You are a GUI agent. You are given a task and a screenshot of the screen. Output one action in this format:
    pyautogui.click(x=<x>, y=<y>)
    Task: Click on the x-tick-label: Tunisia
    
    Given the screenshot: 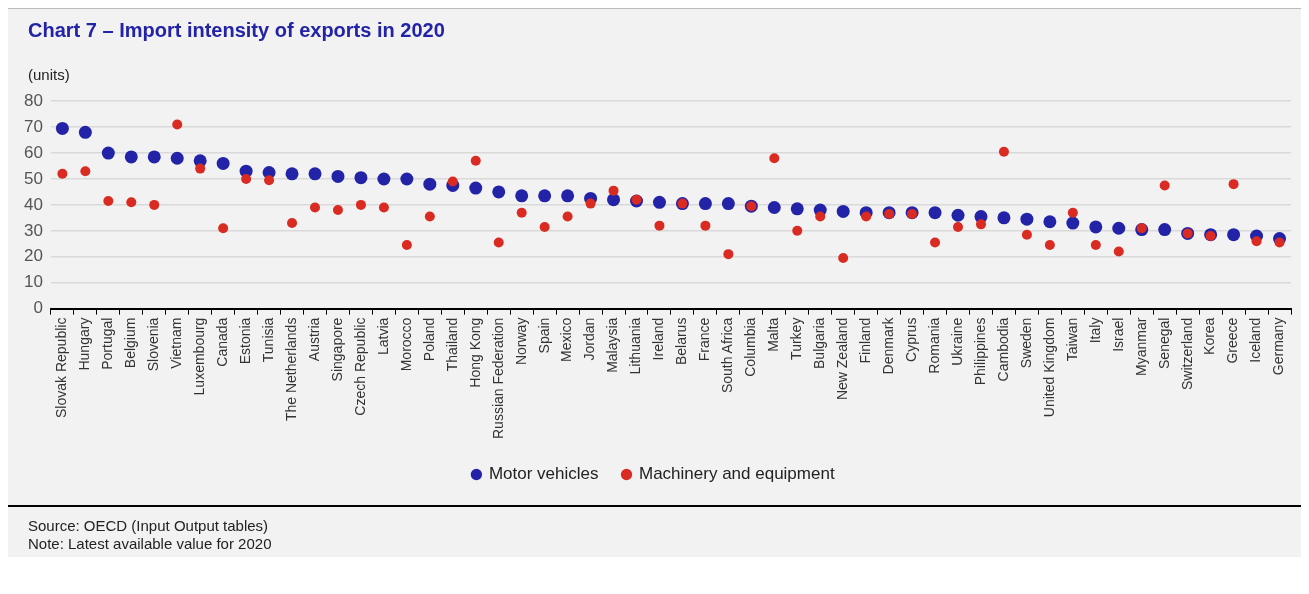 What is the action you would take?
    pyautogui.click(x=267, y=340)
    